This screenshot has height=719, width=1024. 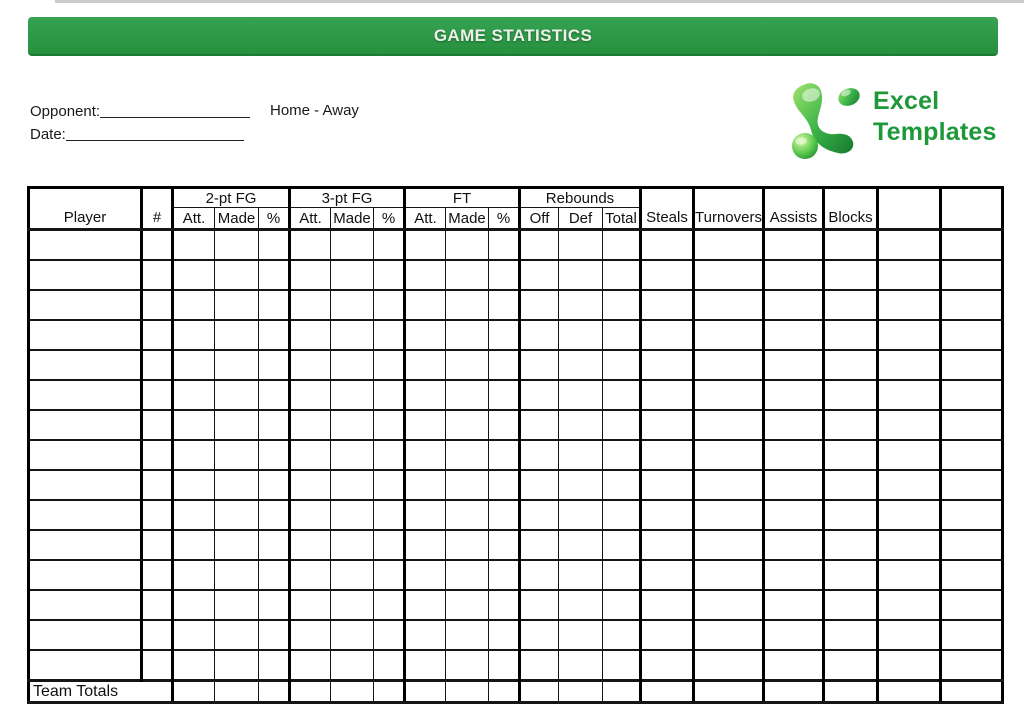 I want to click on opponent-field, so click(x=175, y=110).